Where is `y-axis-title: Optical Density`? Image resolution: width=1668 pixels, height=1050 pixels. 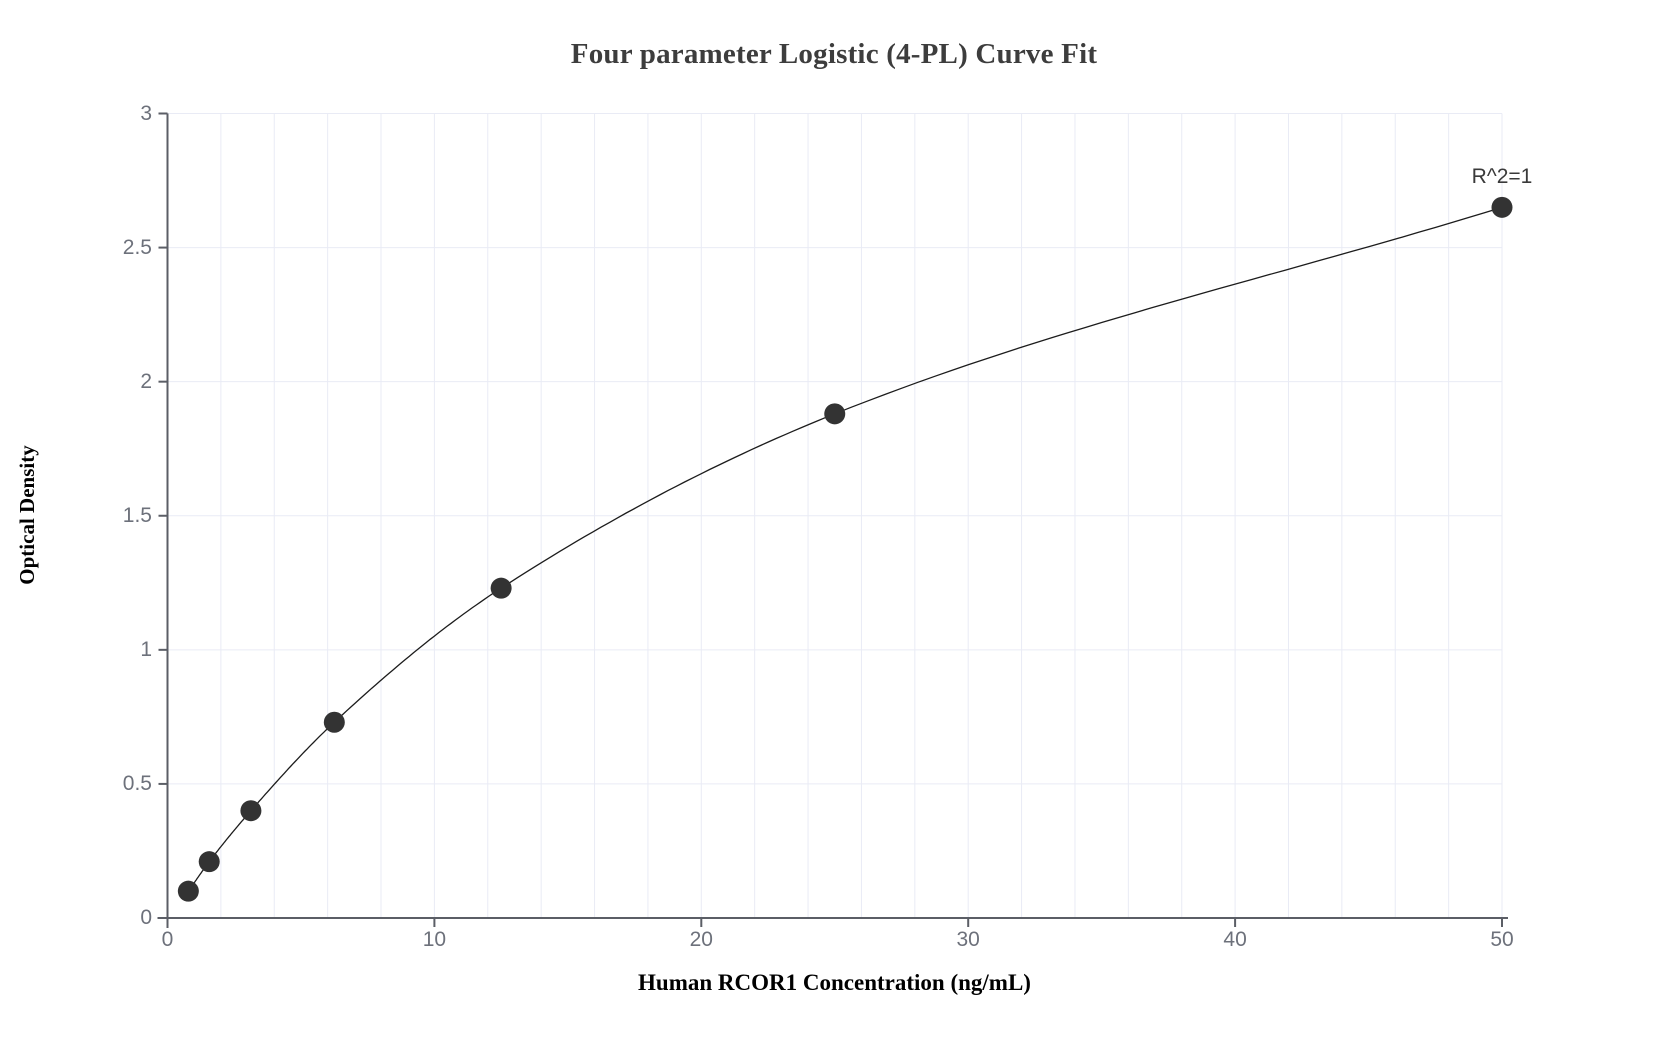
y-axis-title: Optical Density is located at coordinates (27, 515).